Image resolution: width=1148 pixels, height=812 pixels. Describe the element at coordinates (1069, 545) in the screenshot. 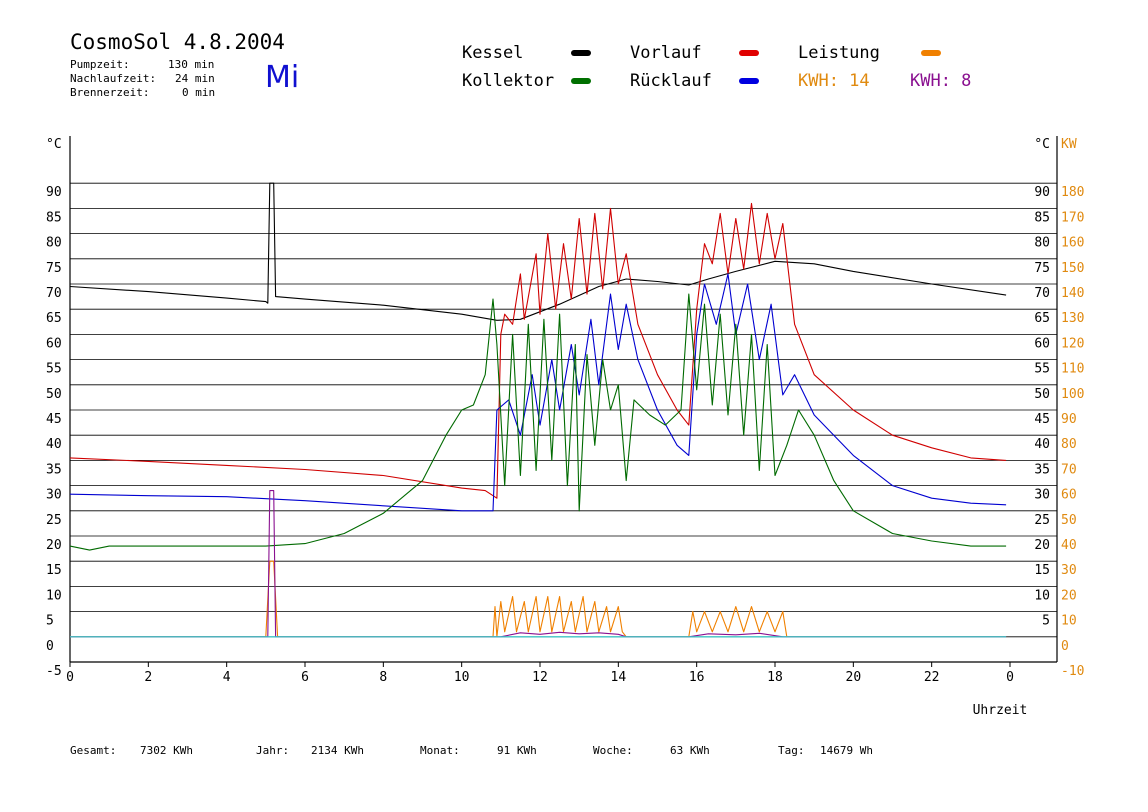

I see `power-tick-label: 40` at that location.